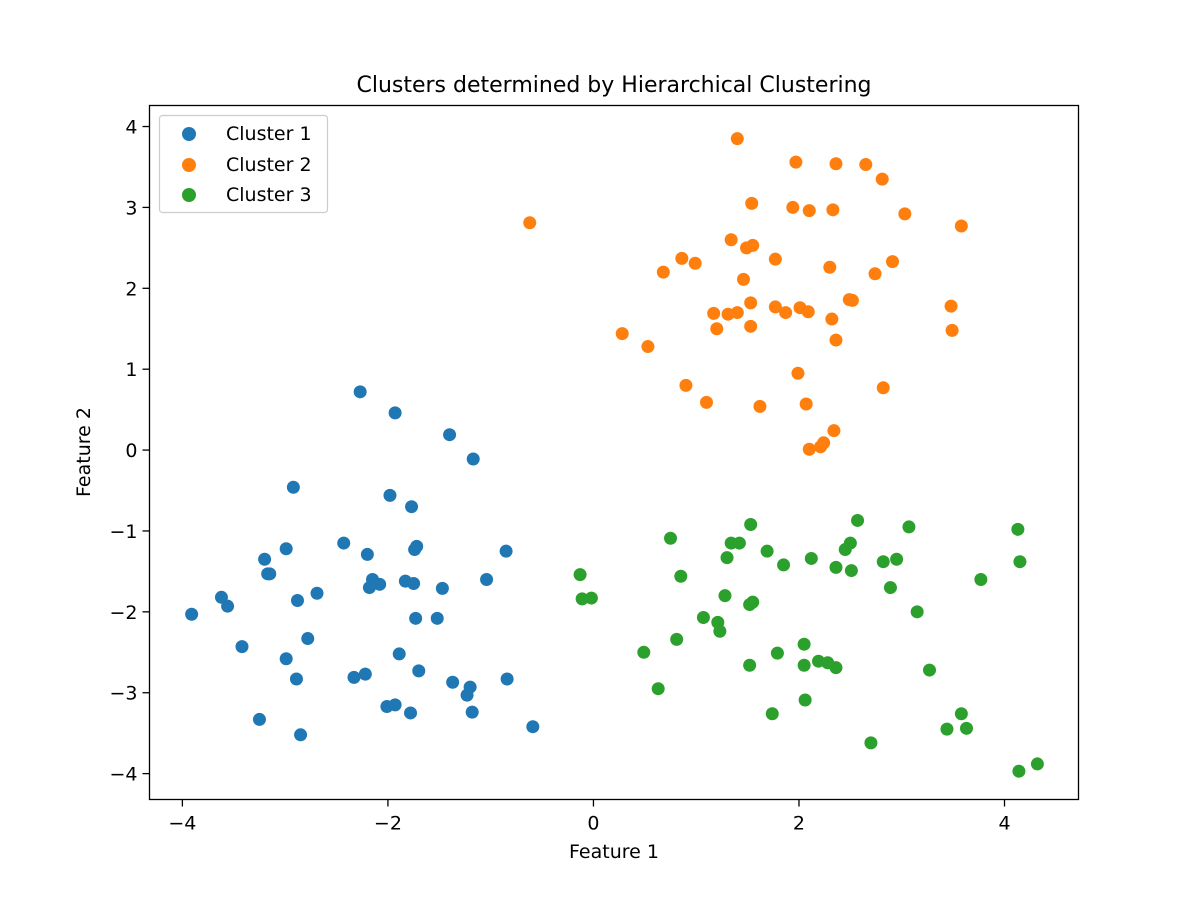 The height and width of the screenshot is (900, 1194). I want to click on y-tick-label: 4, so click(131, 128).